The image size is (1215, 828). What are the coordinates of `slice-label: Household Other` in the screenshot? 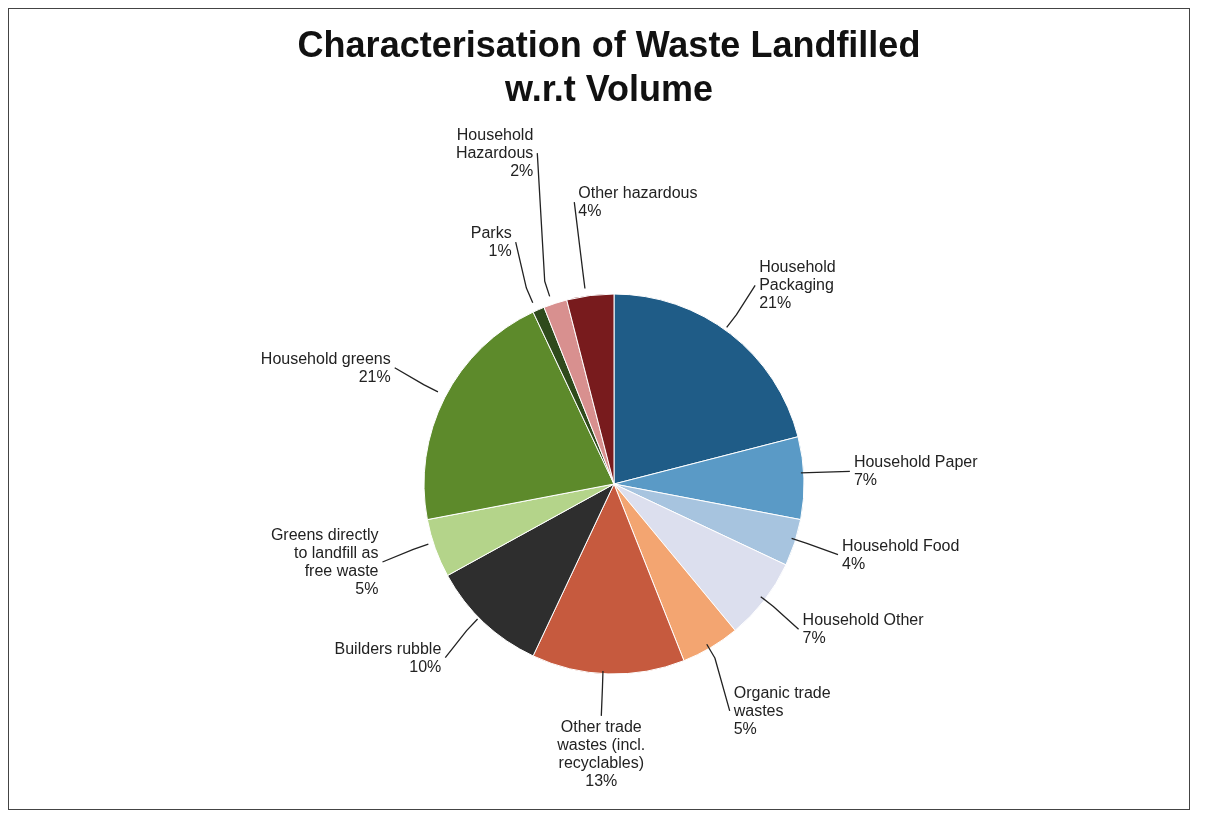 It's located at (863, 620).